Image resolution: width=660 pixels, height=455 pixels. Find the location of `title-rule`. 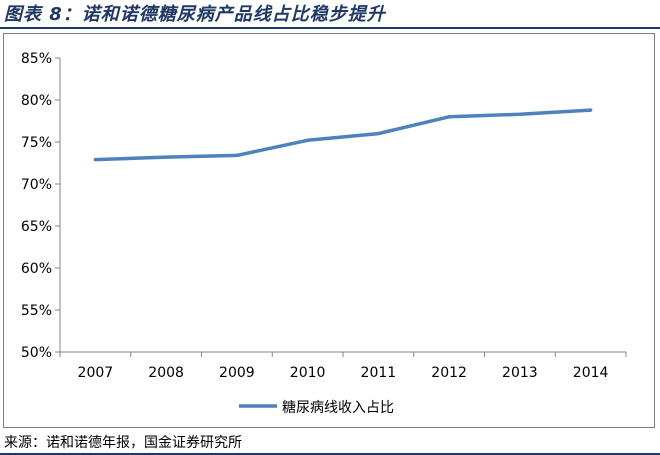

title-rule is located at coordinates (330, 28).